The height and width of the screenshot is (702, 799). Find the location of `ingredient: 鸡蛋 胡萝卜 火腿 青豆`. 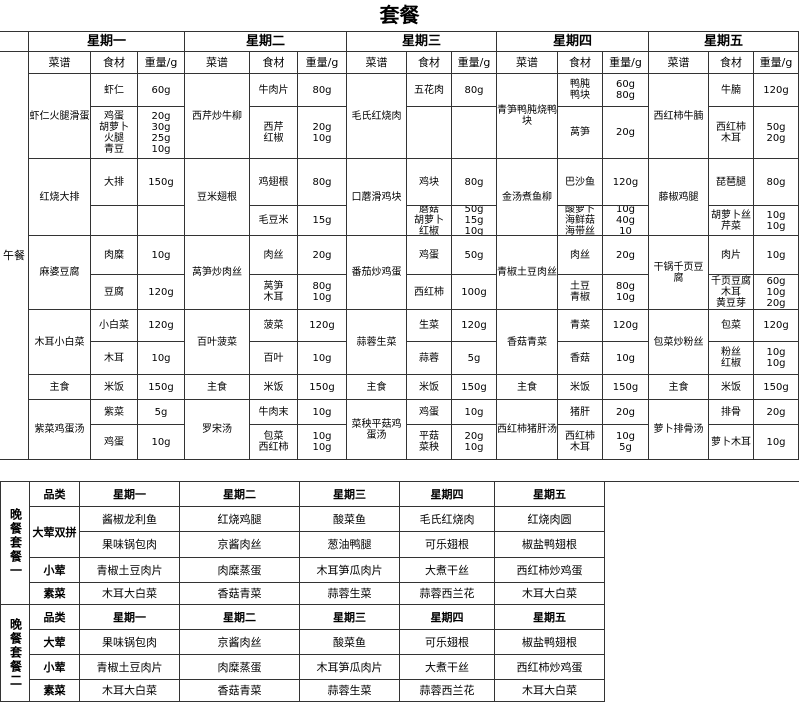

ingredient: 鸡蛋 胡萝卜 火腿 青豆 is located at coordinates (114, 133).